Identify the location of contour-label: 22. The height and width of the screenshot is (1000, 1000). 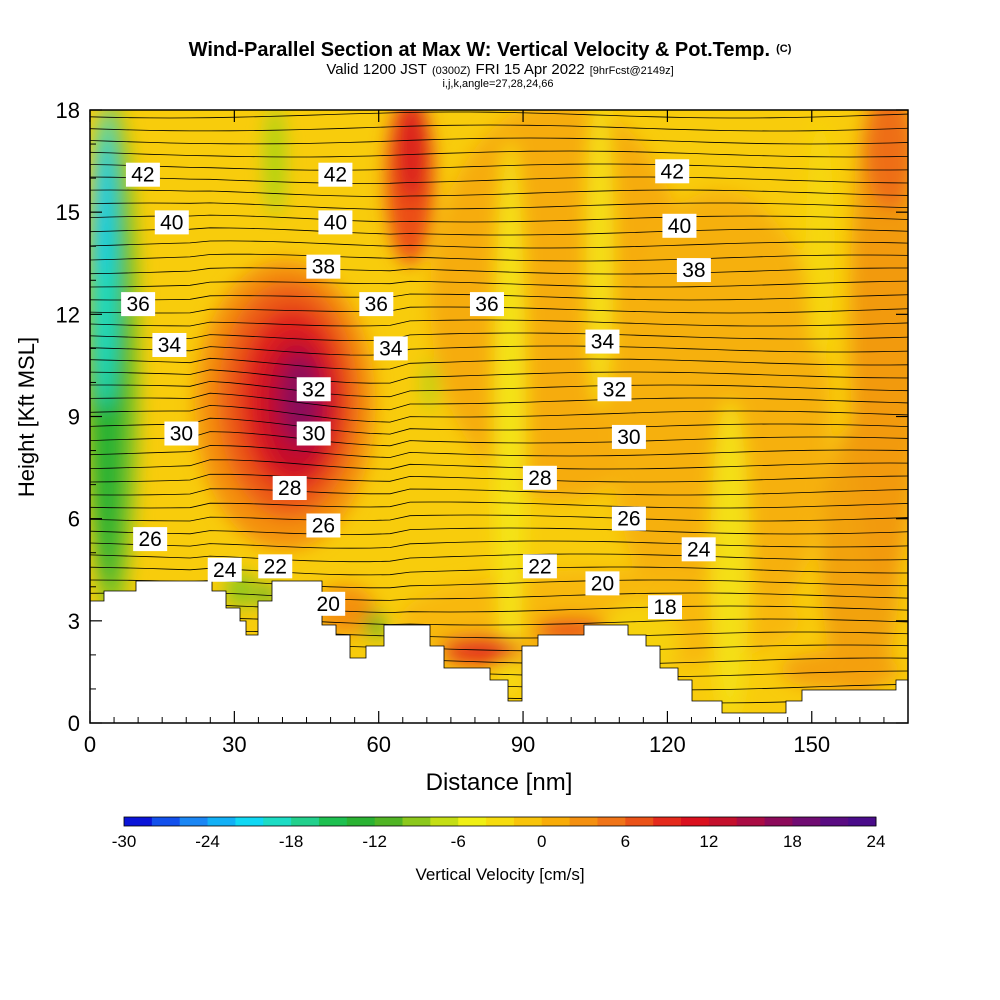
(539, 566).